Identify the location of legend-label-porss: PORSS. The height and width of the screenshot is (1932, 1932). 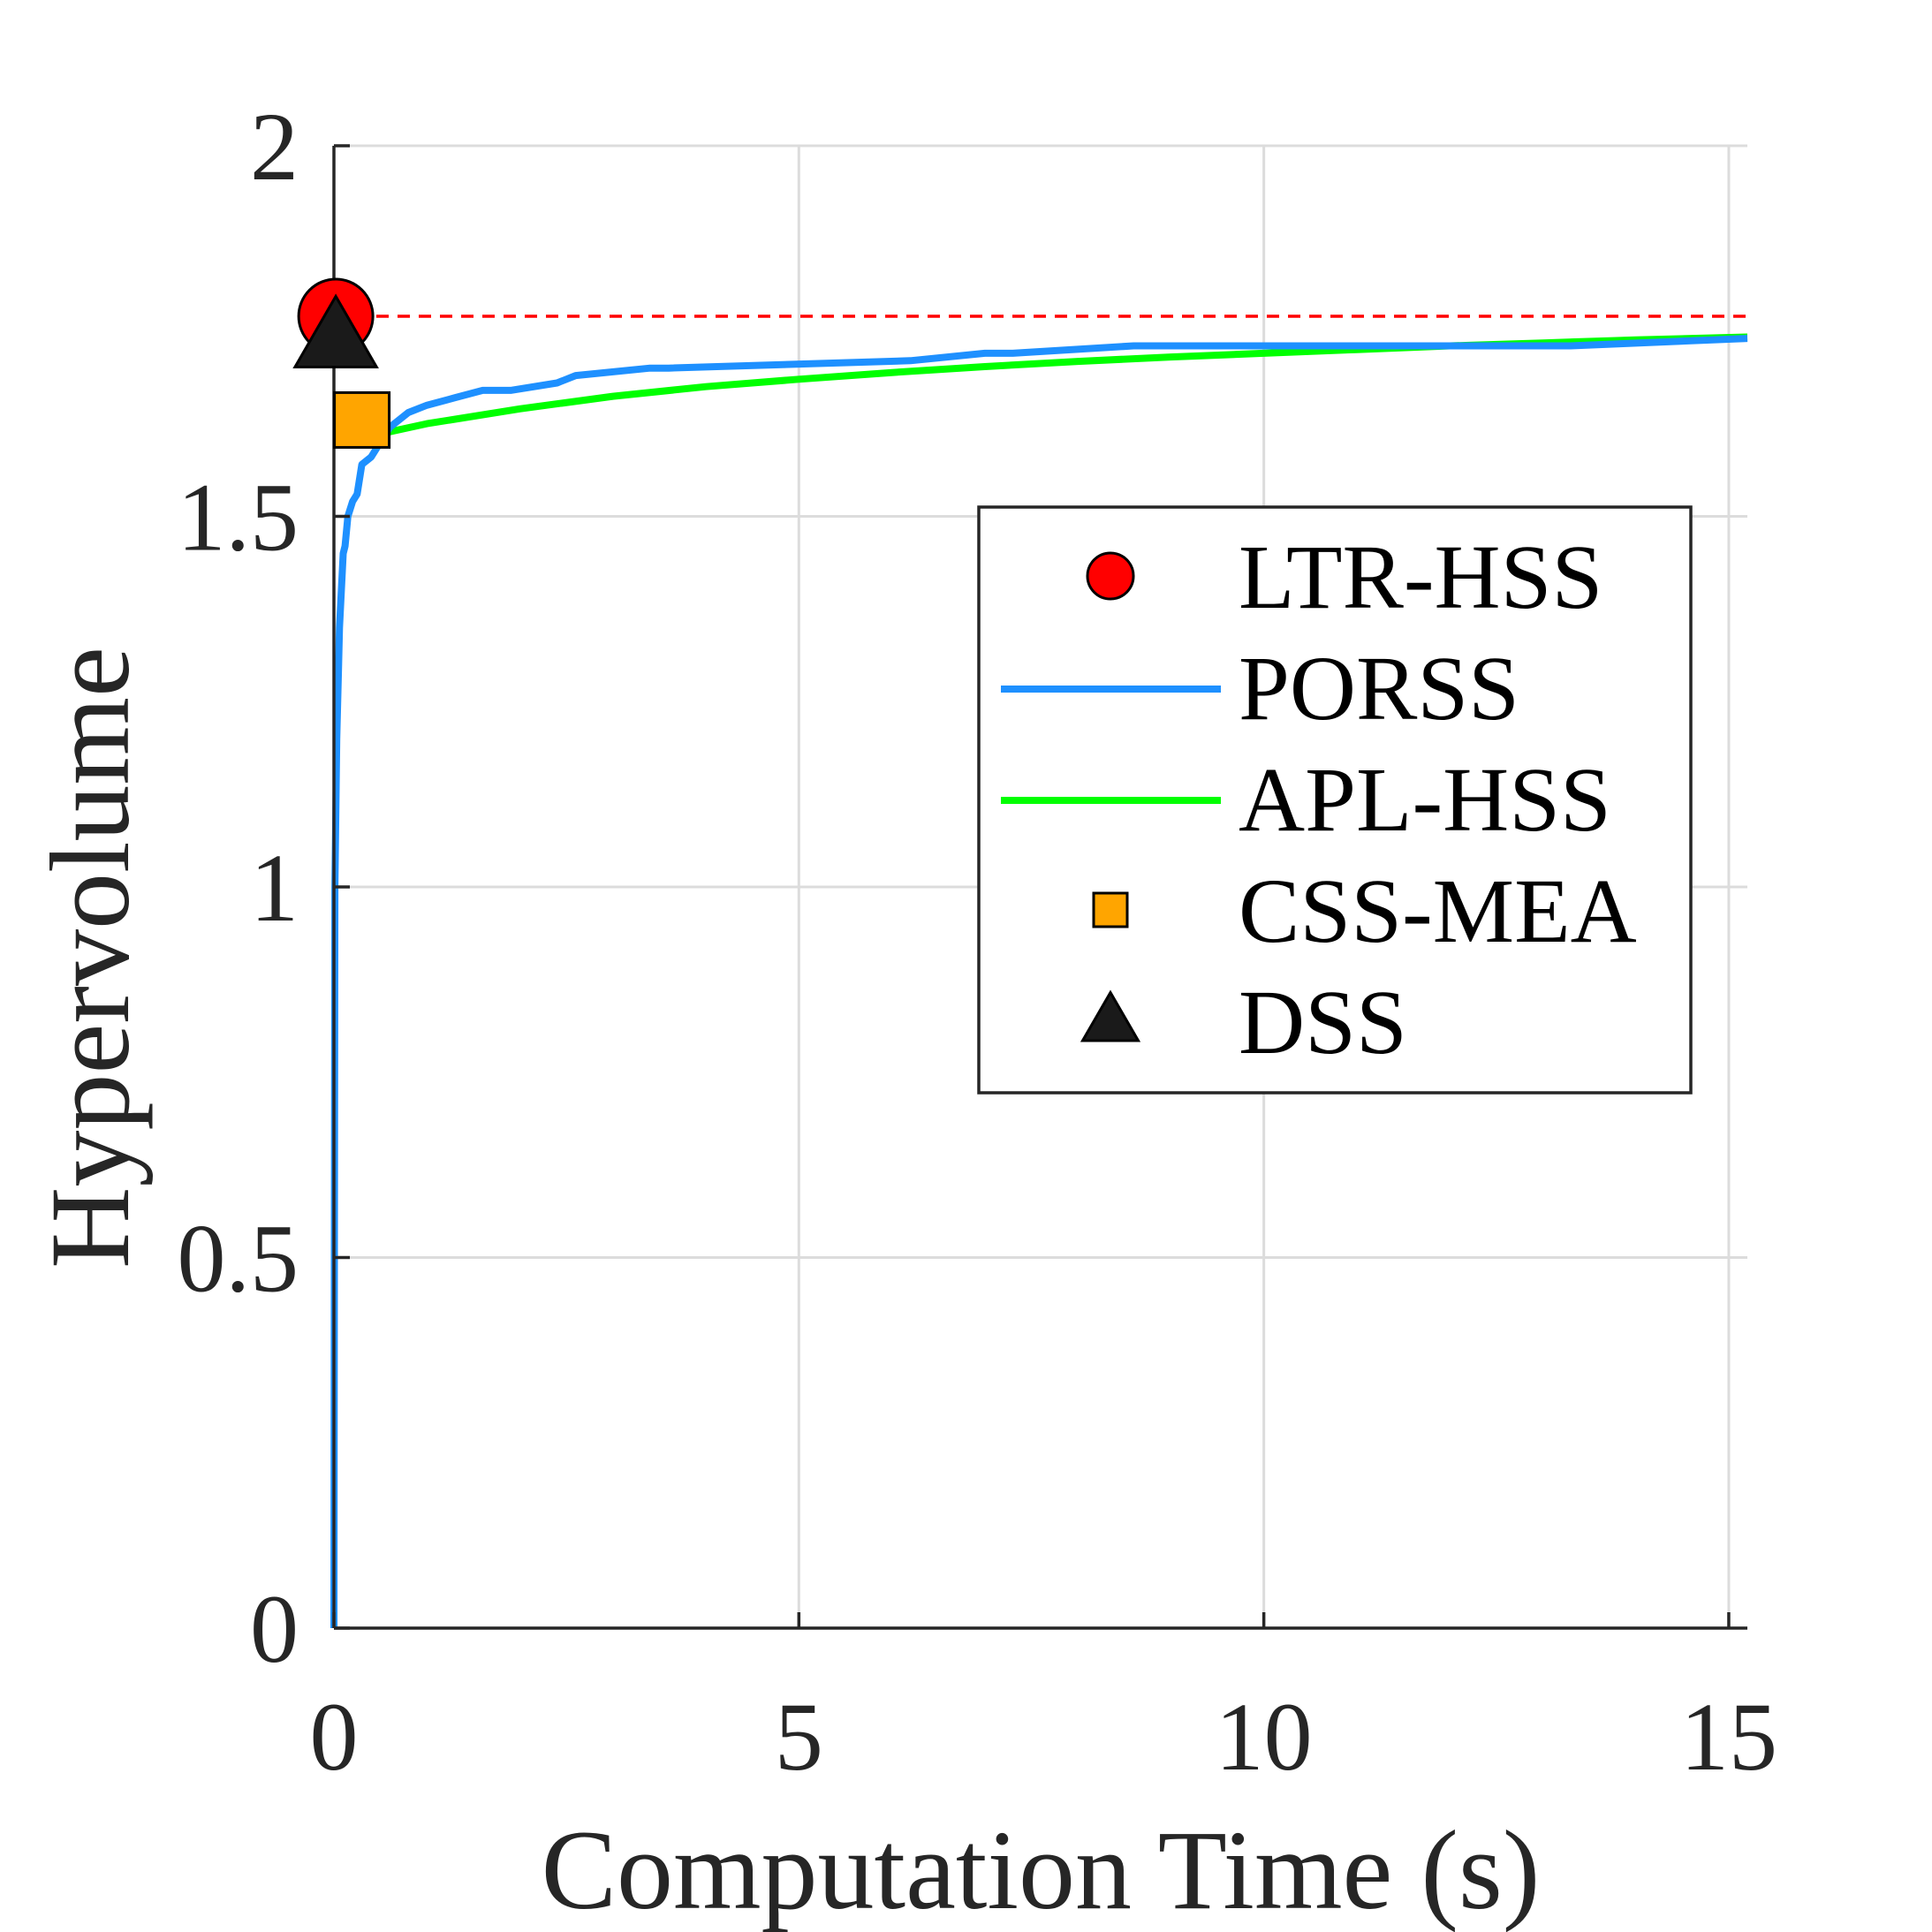
(1379, 689).